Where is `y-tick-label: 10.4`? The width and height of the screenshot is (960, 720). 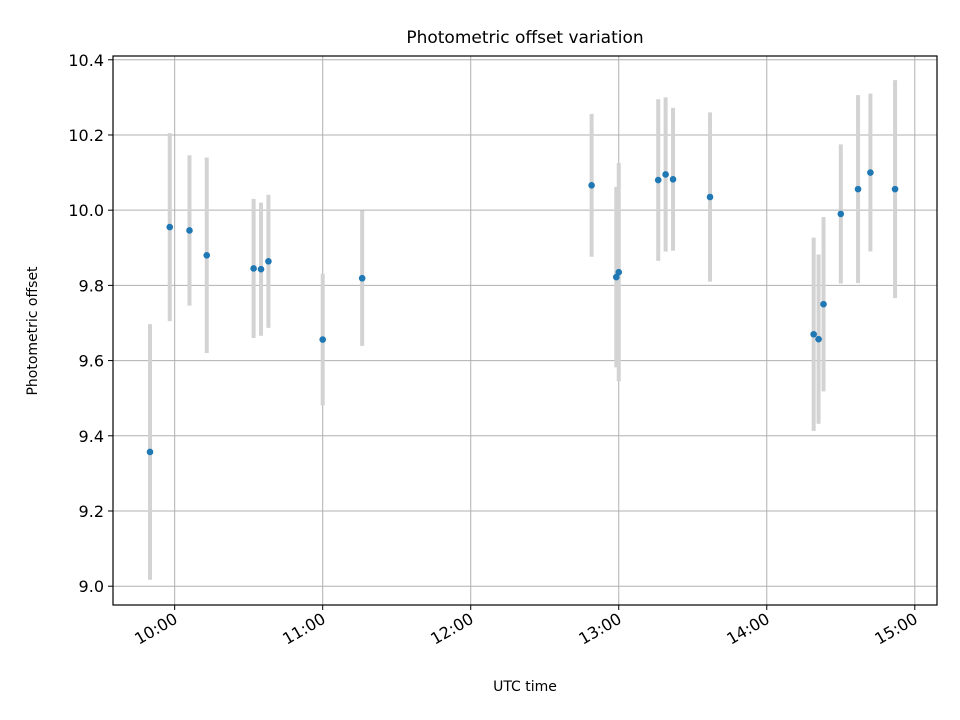
y-tick-label: 10.4 is located at coordinates (86, 60).